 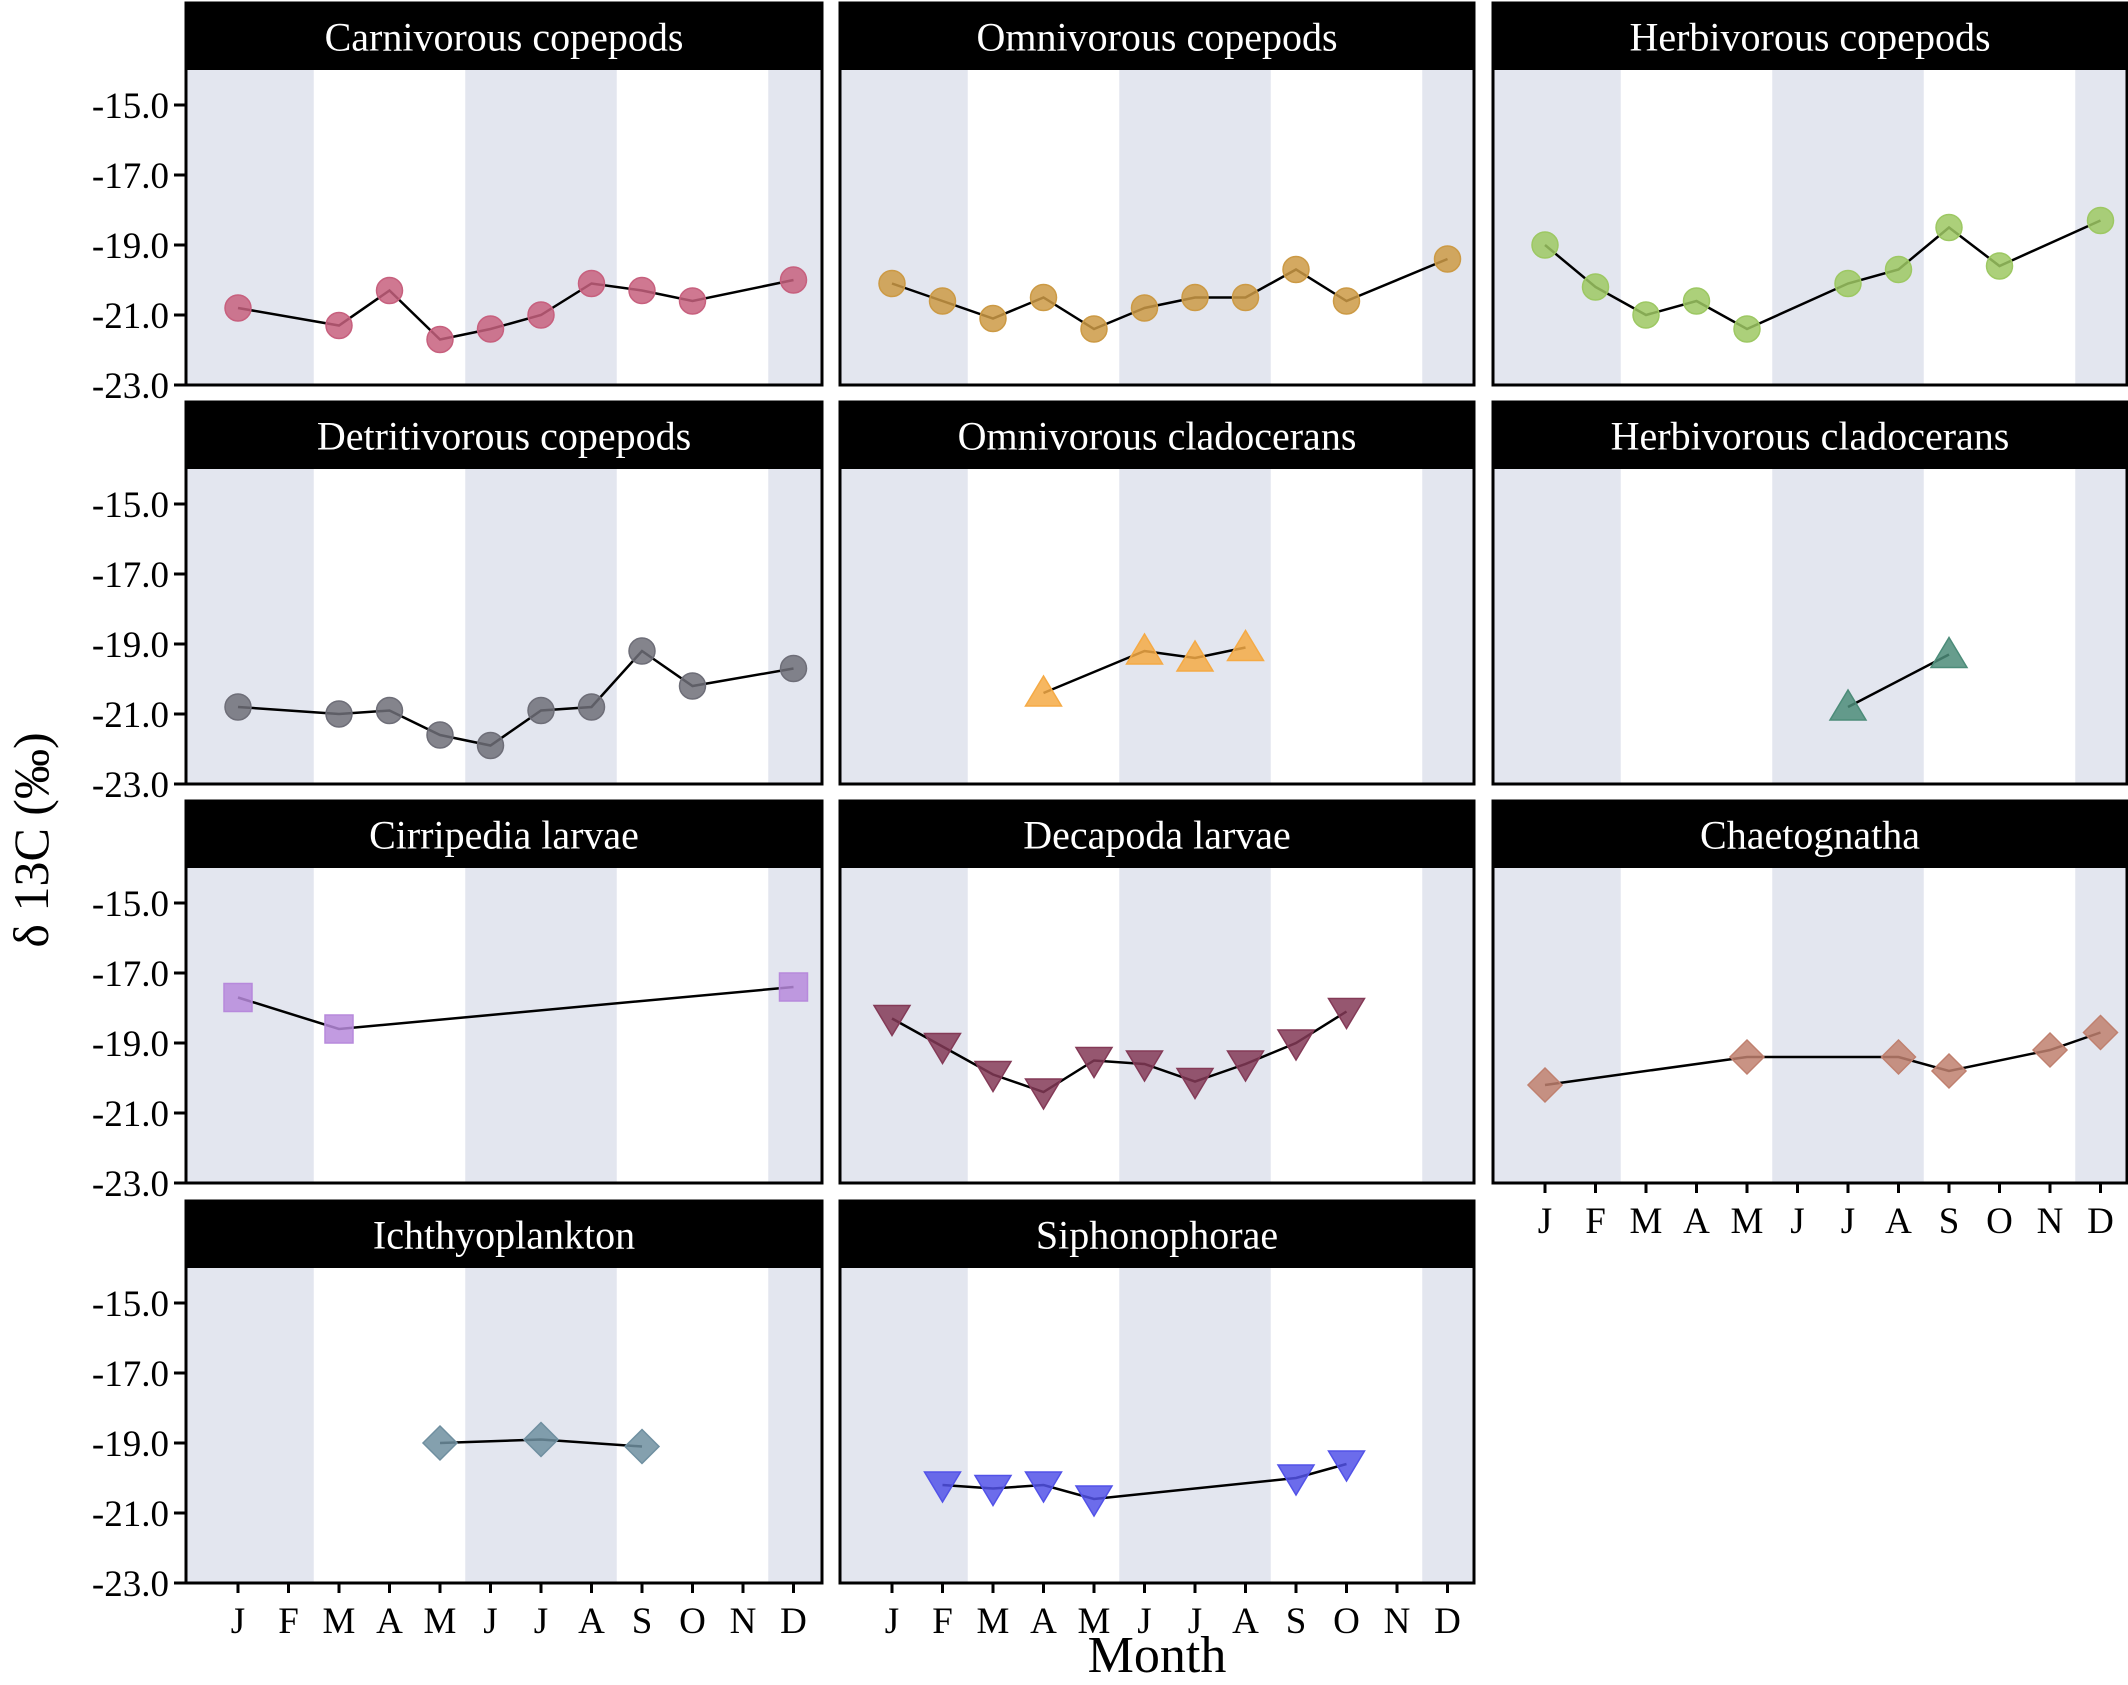 I want to click on panel-title: Decapoda larvae, so click(x=1157, y=835).